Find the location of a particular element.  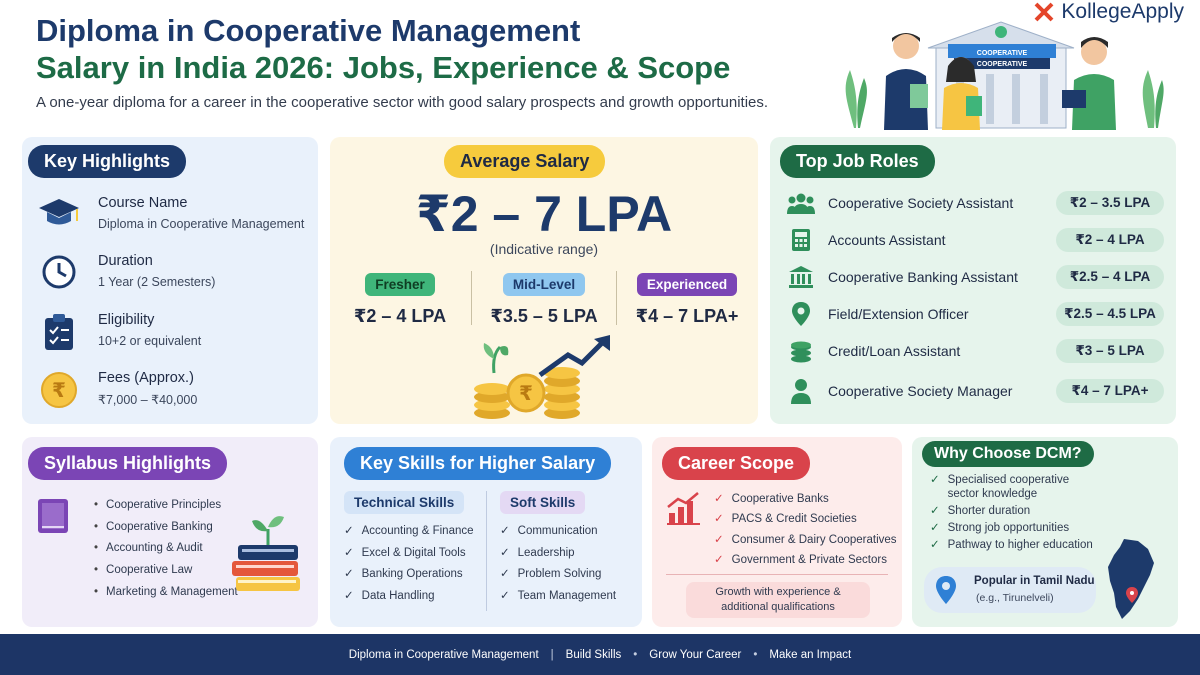

why-item-text: Shorter duration is located at coordinates (989, 511).